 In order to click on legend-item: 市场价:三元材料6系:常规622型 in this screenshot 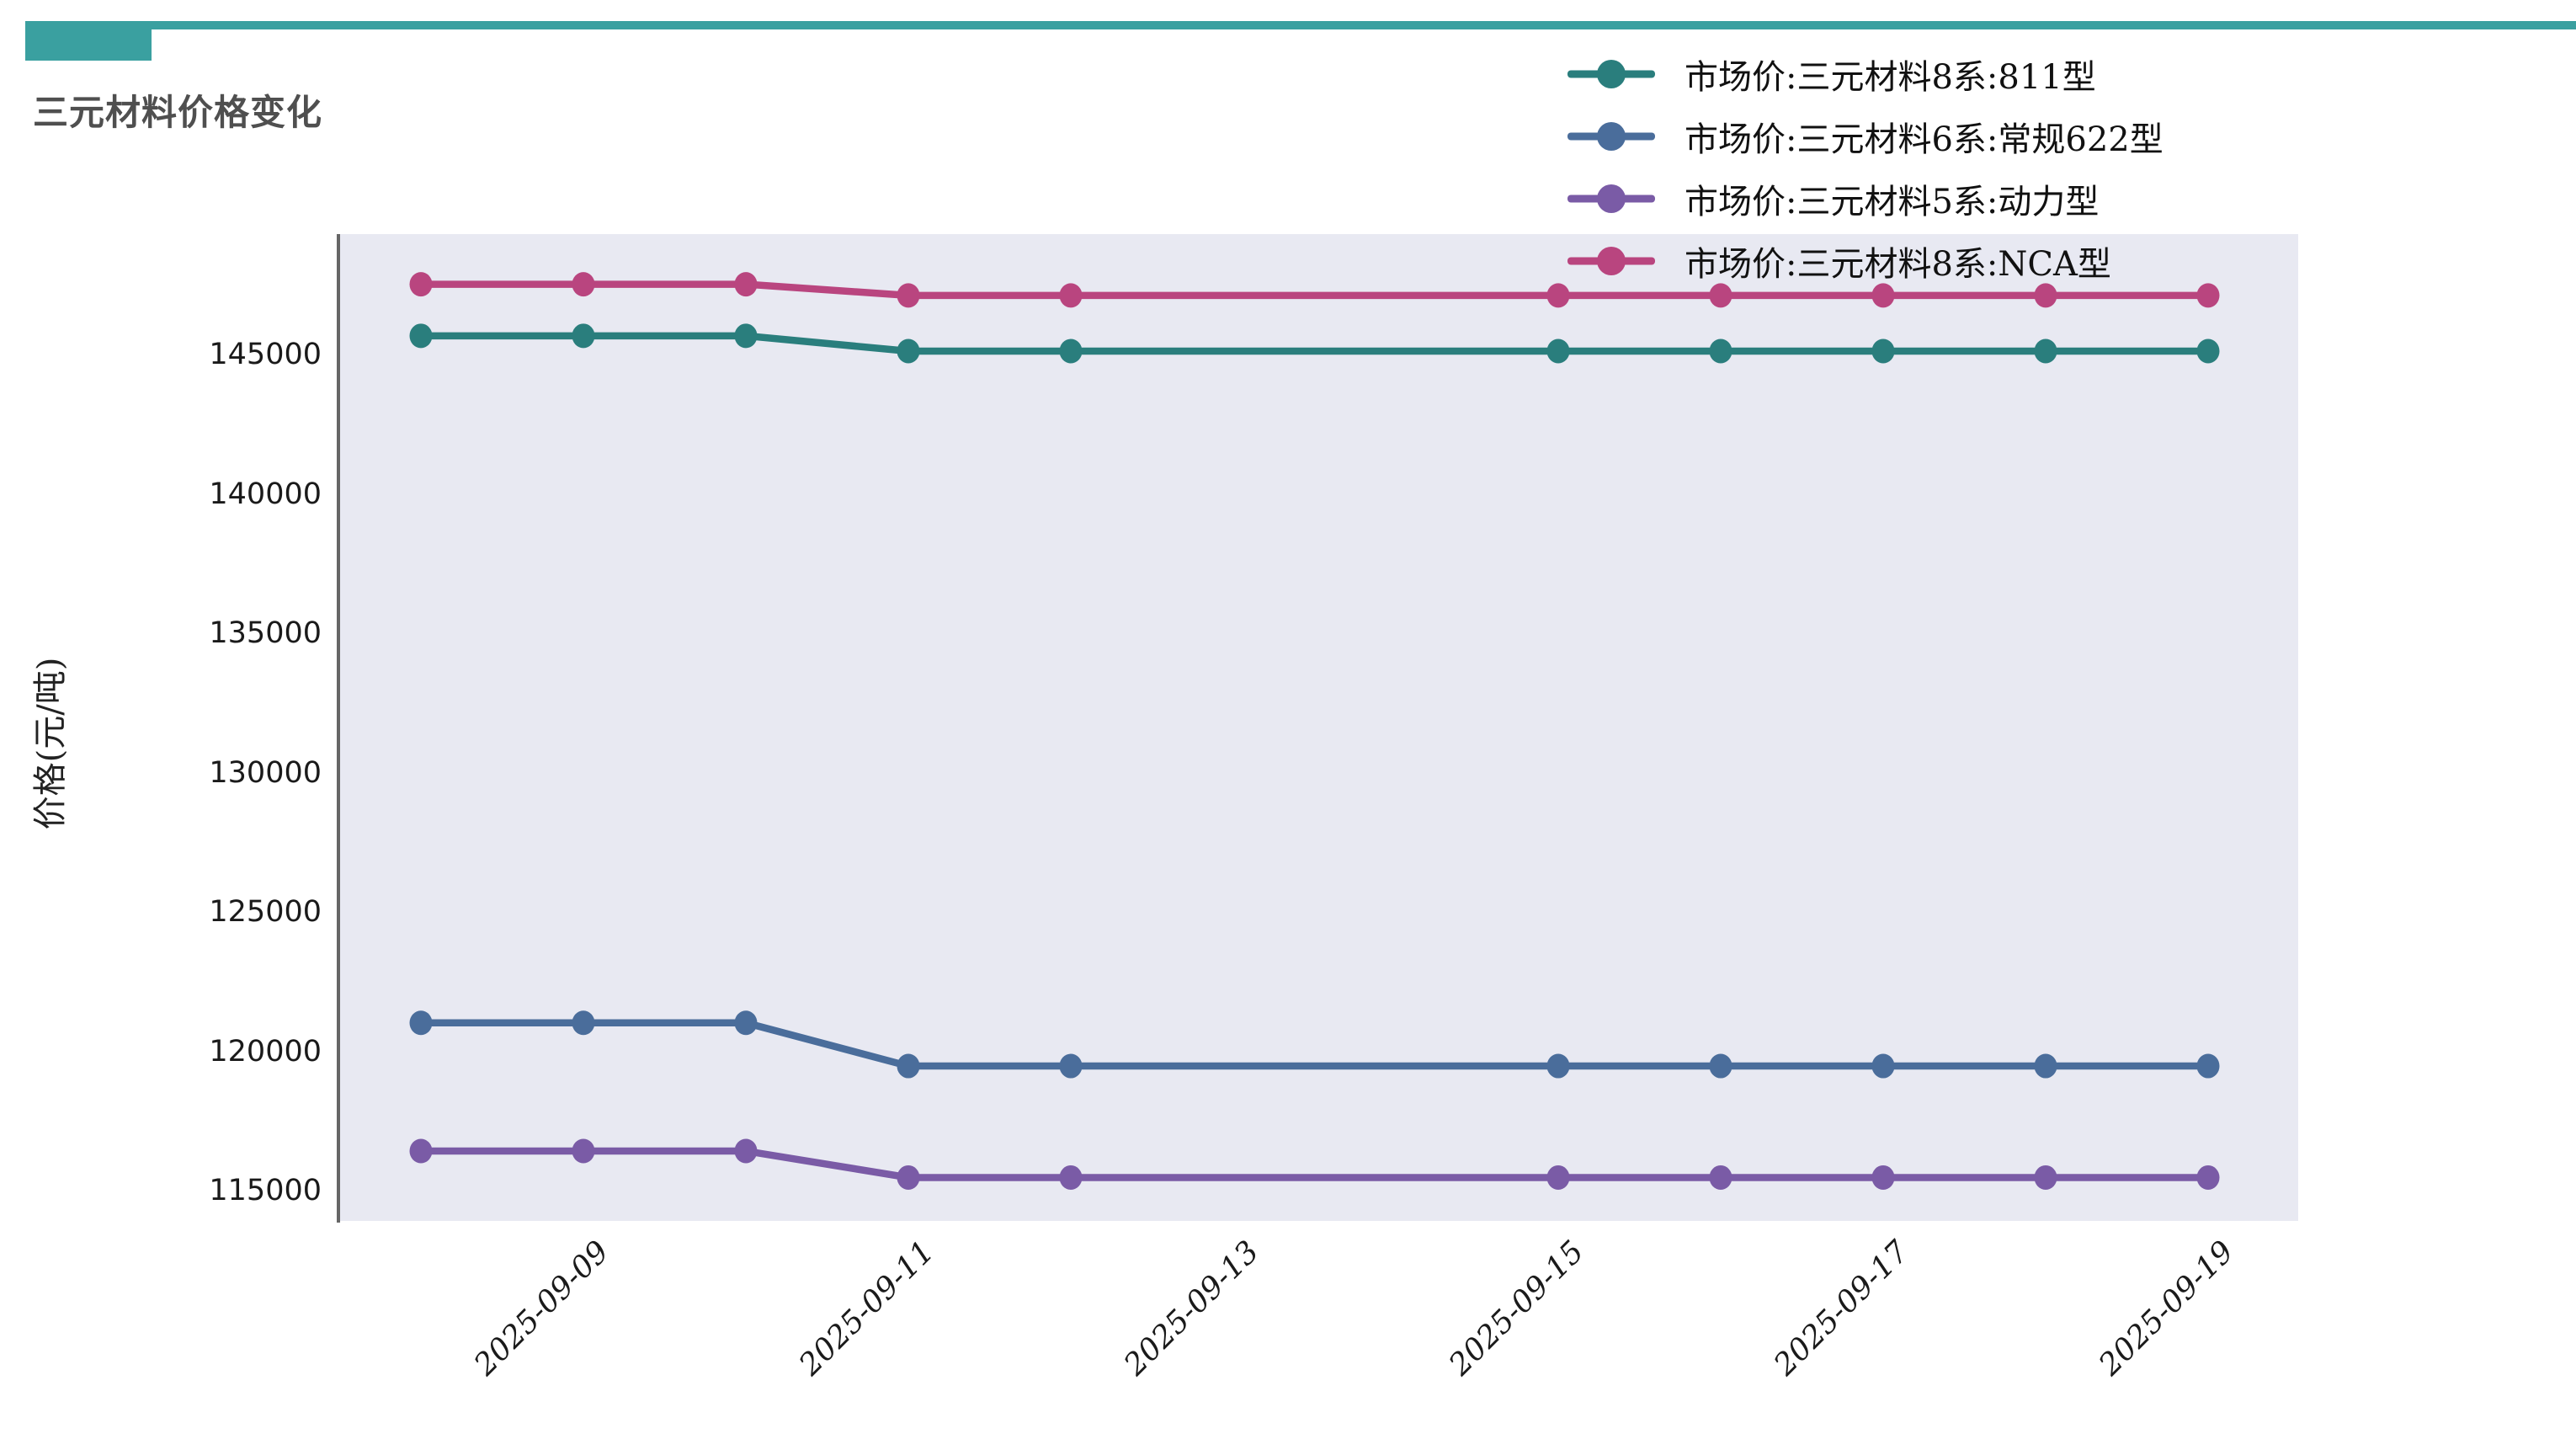, I will do `click(1866, 136)`.